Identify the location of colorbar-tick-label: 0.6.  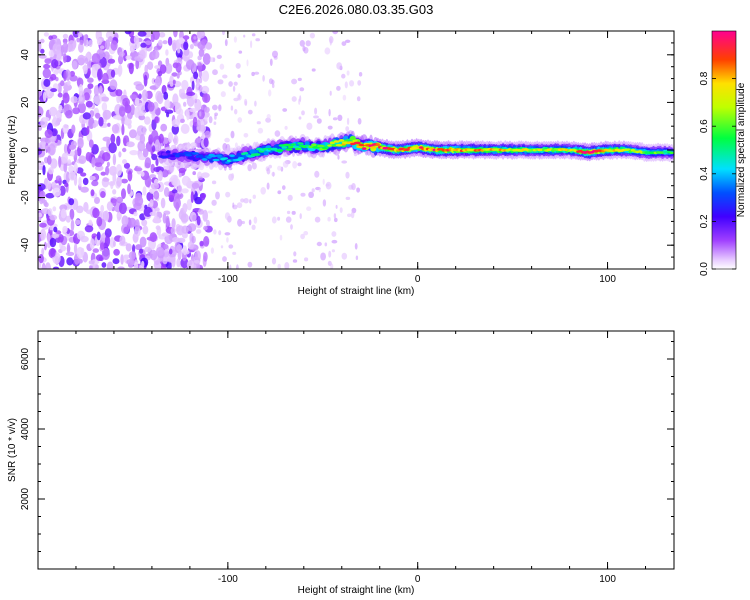
(704, 126).